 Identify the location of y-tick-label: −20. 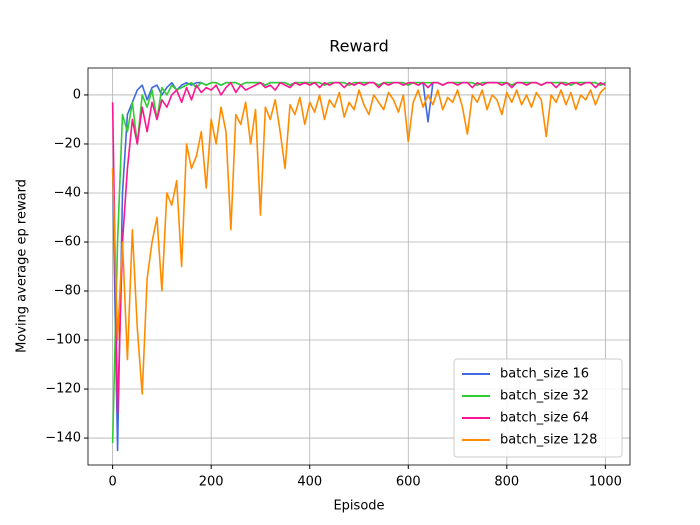
(67, 143).